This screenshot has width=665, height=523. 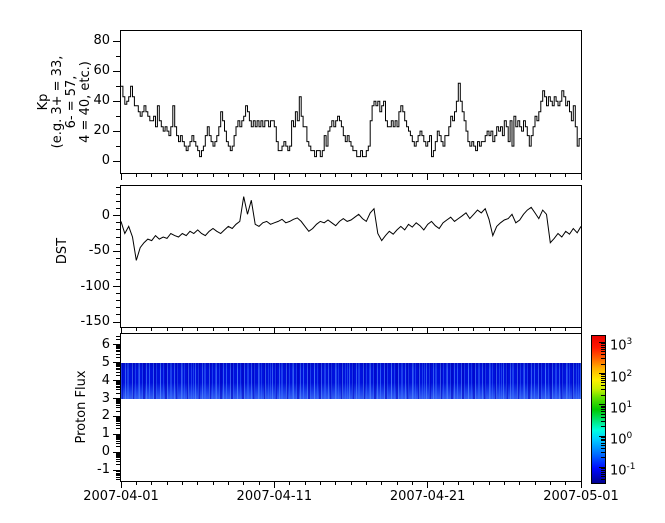 What do you see at coordinates (581, 485) in the screenshot?
I see `proton-x-tick-major` at bounding box center [581, 485].